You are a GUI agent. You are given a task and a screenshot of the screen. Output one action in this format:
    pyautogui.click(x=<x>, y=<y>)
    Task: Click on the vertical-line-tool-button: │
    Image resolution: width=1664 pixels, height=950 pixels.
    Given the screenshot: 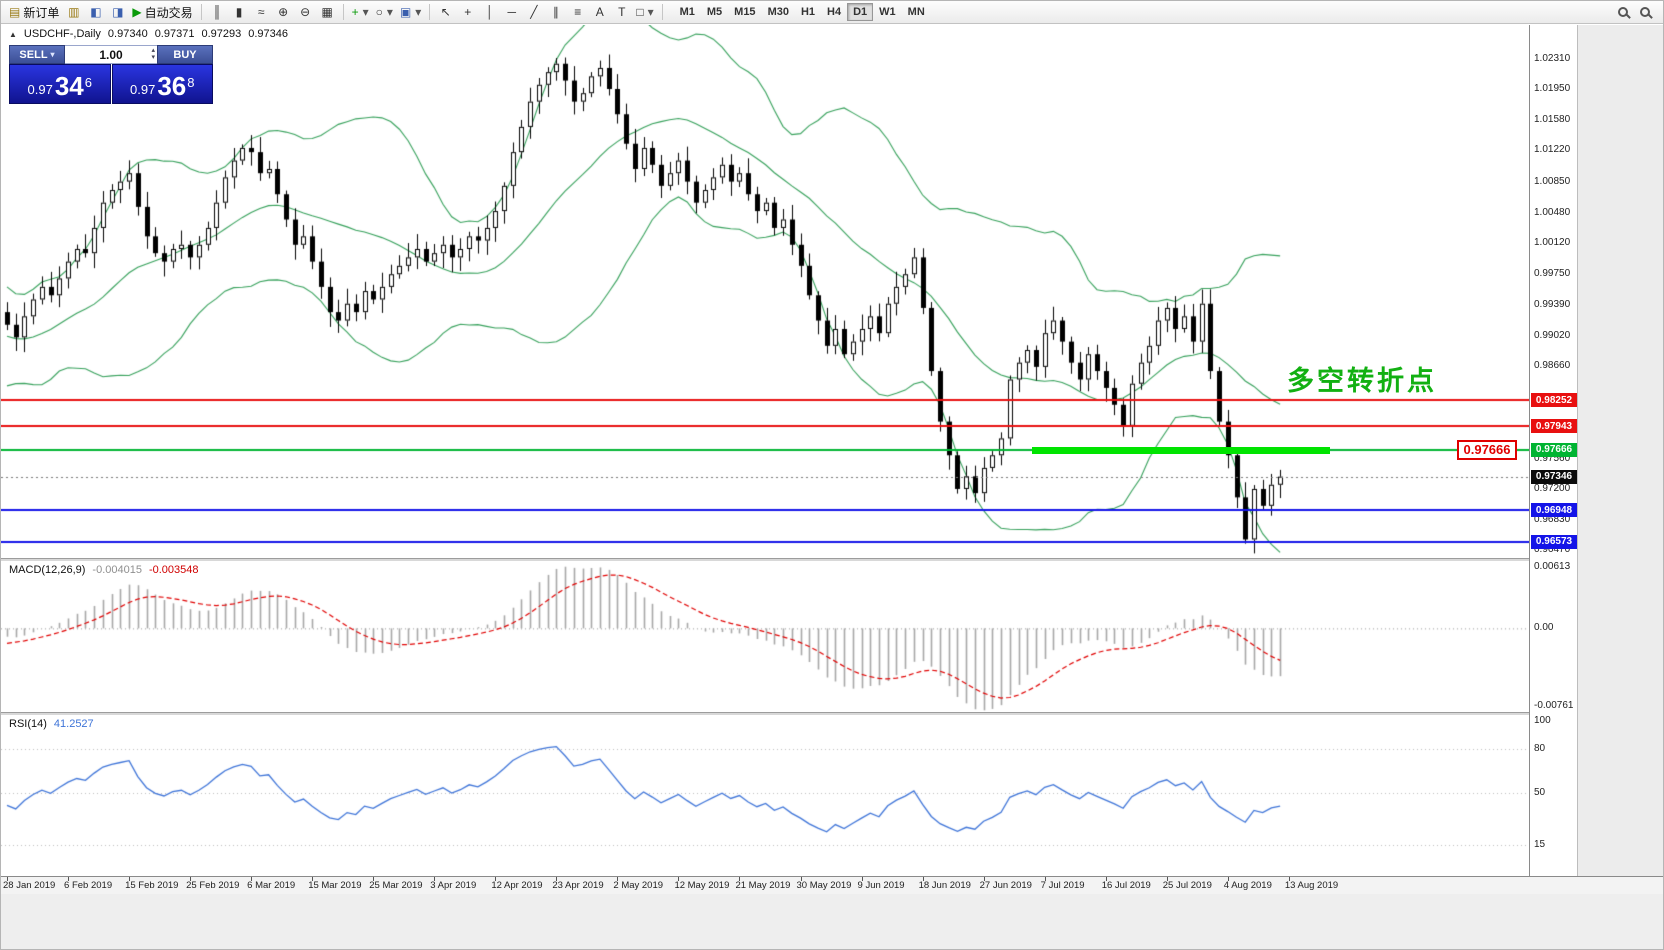 What is the action you would take?
    pyautogui.click(x=489, y=12)
    